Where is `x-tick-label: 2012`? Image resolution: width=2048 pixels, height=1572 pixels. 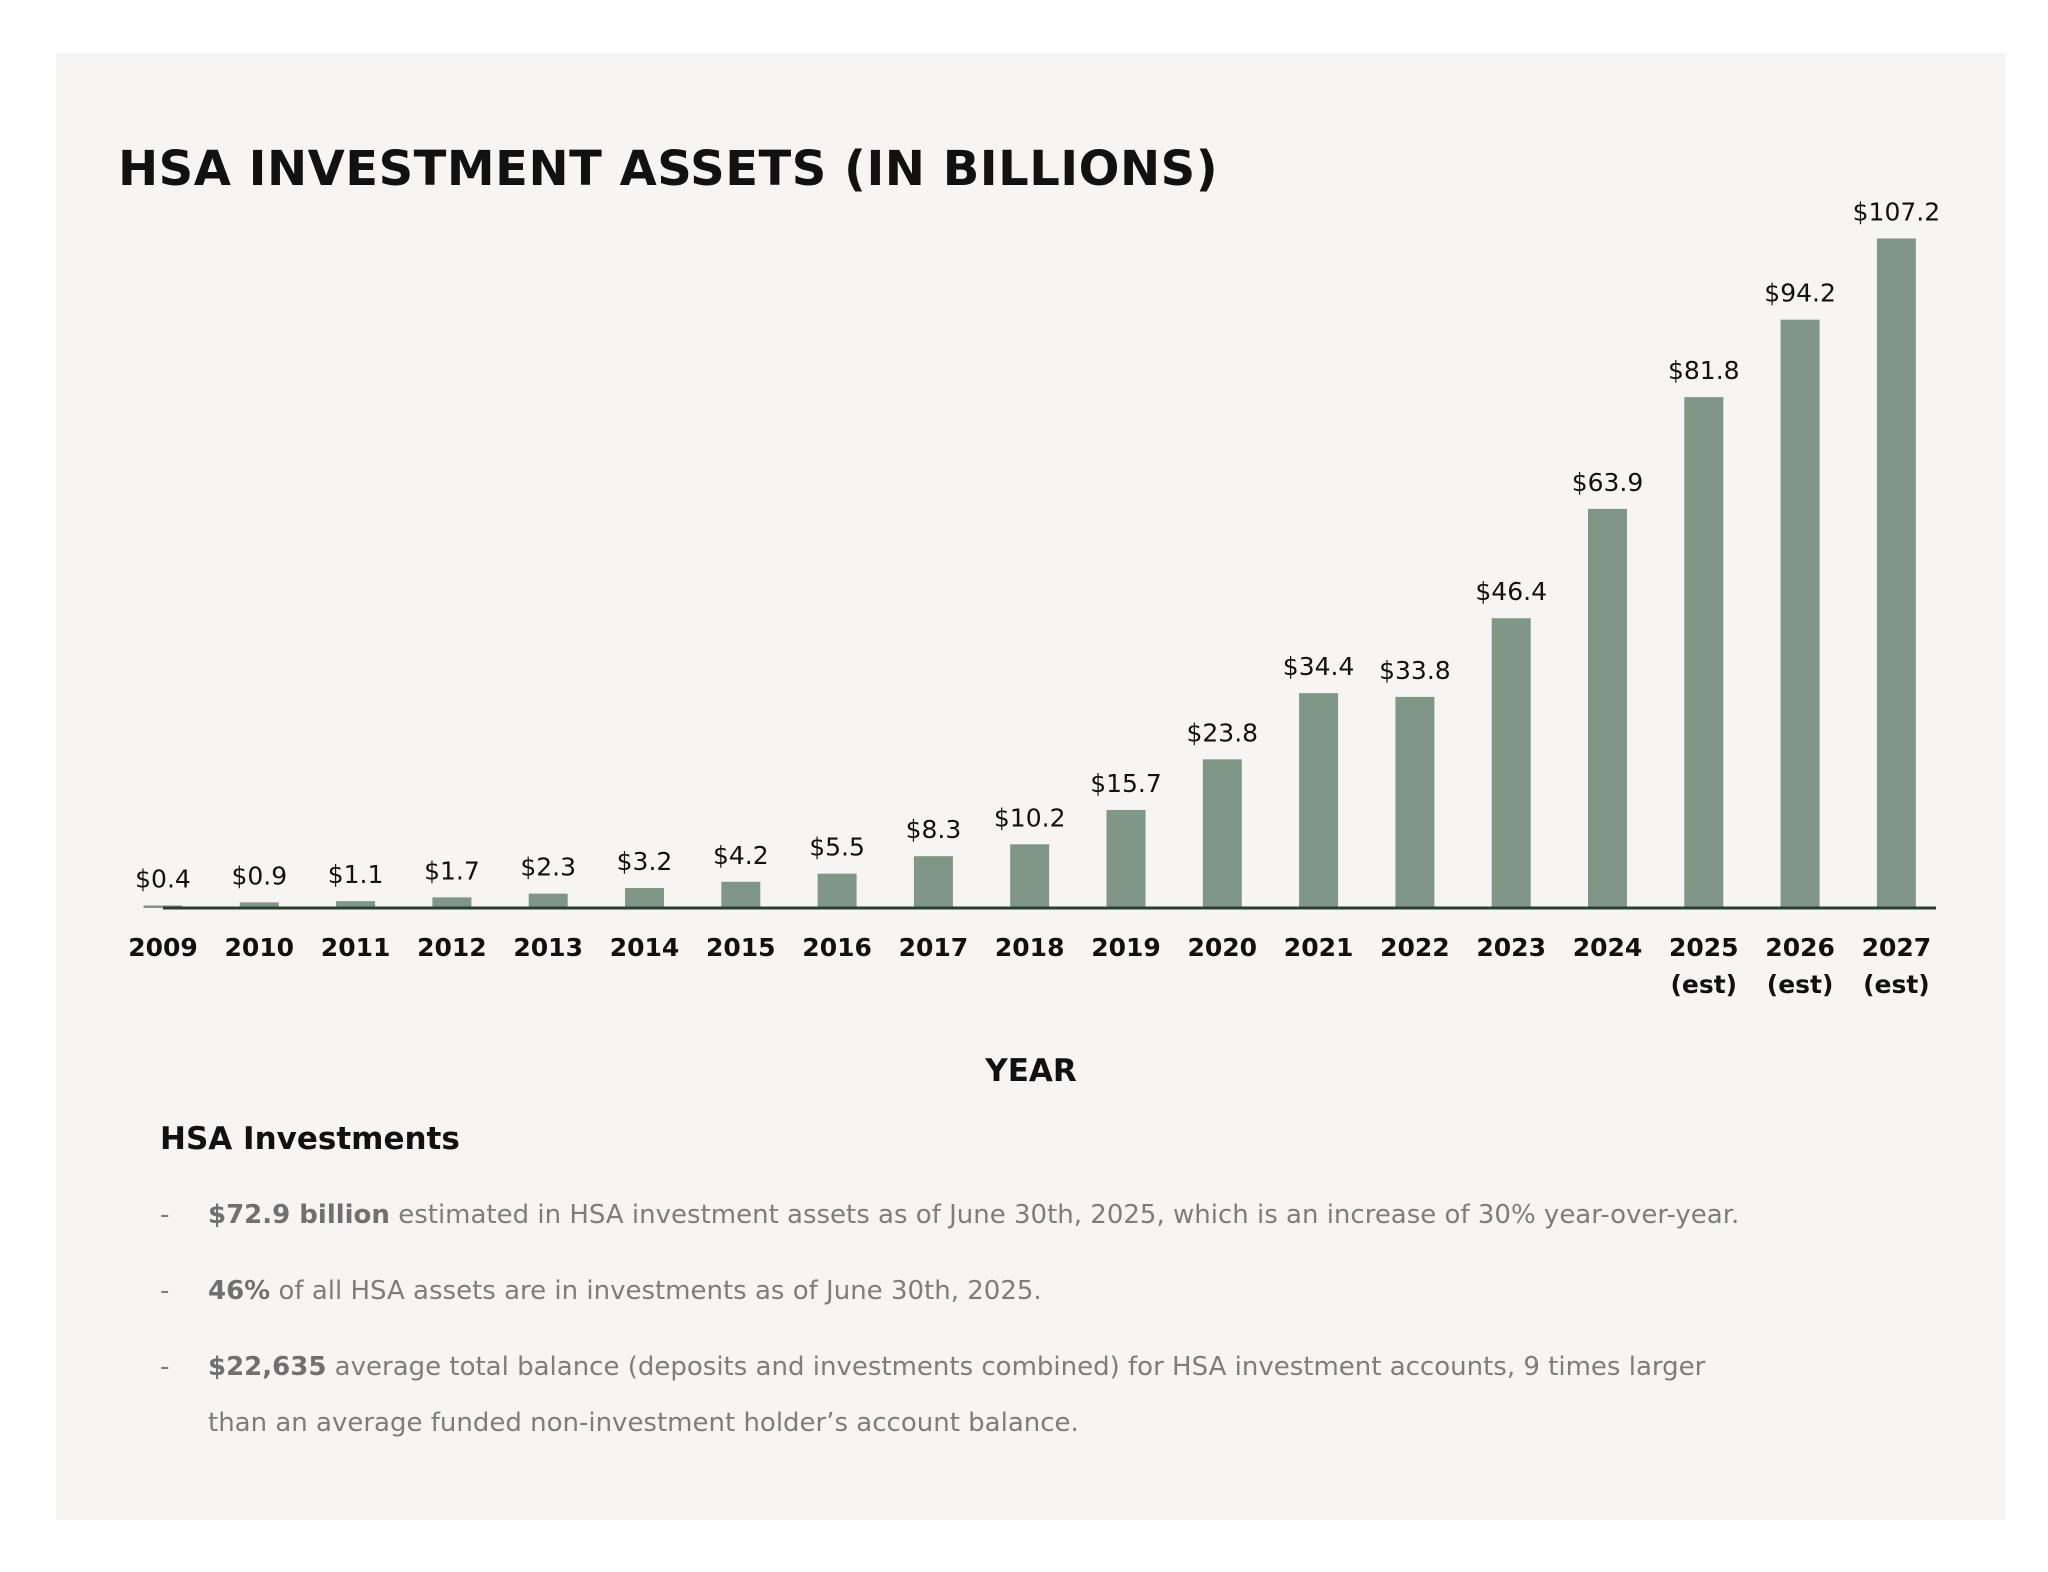
x-tick-label: 2012 is located at coordinates (452, 947).